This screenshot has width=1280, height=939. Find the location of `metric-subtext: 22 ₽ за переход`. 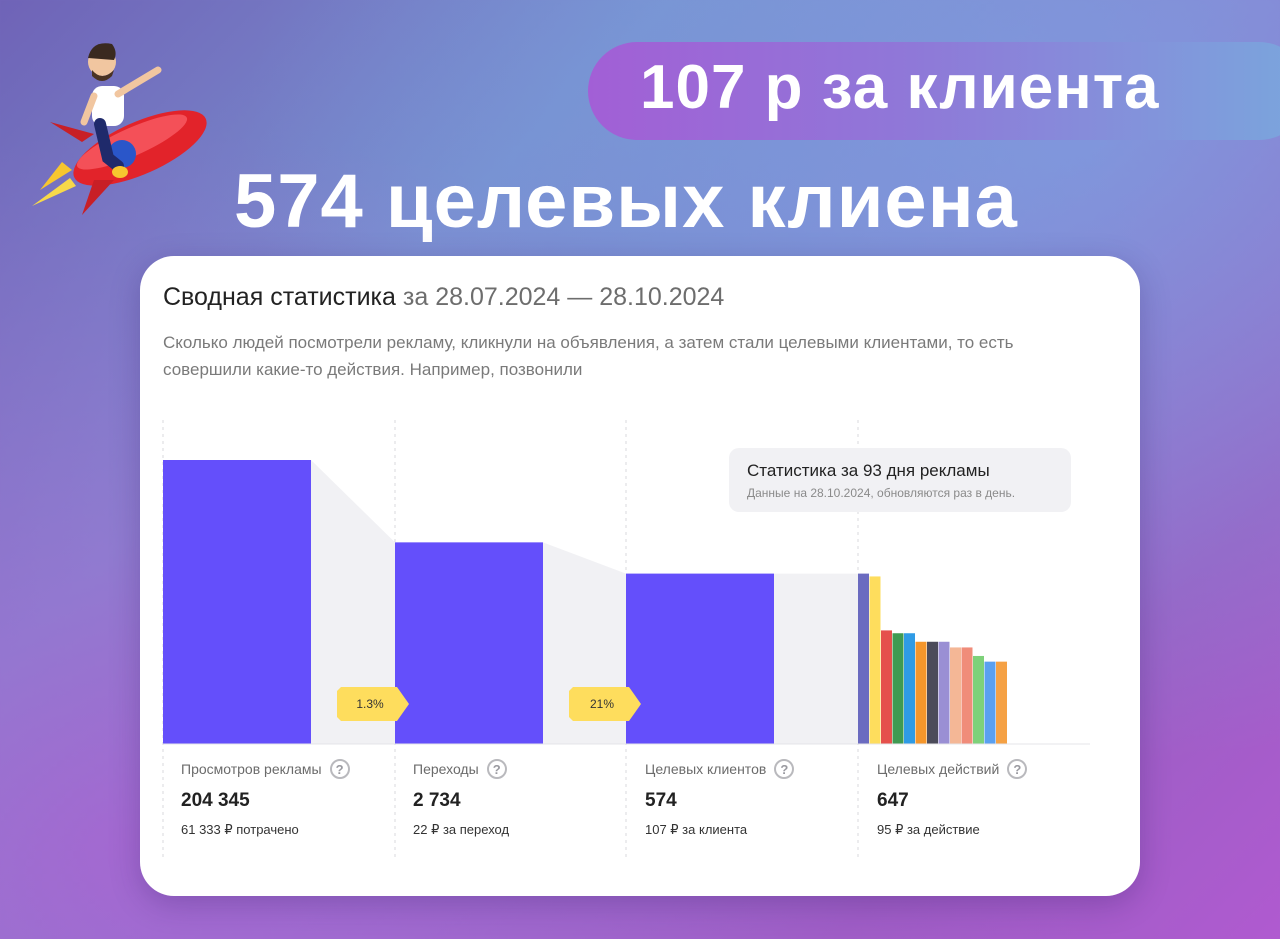

metric-subtext: 22 ₽ за переход is located at coordinates (461, 829).